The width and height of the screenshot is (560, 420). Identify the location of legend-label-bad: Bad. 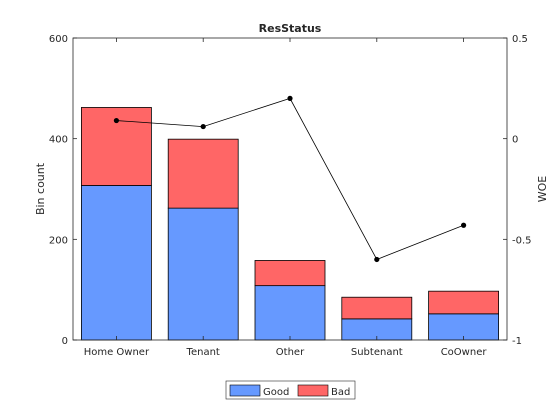
(340, 392).